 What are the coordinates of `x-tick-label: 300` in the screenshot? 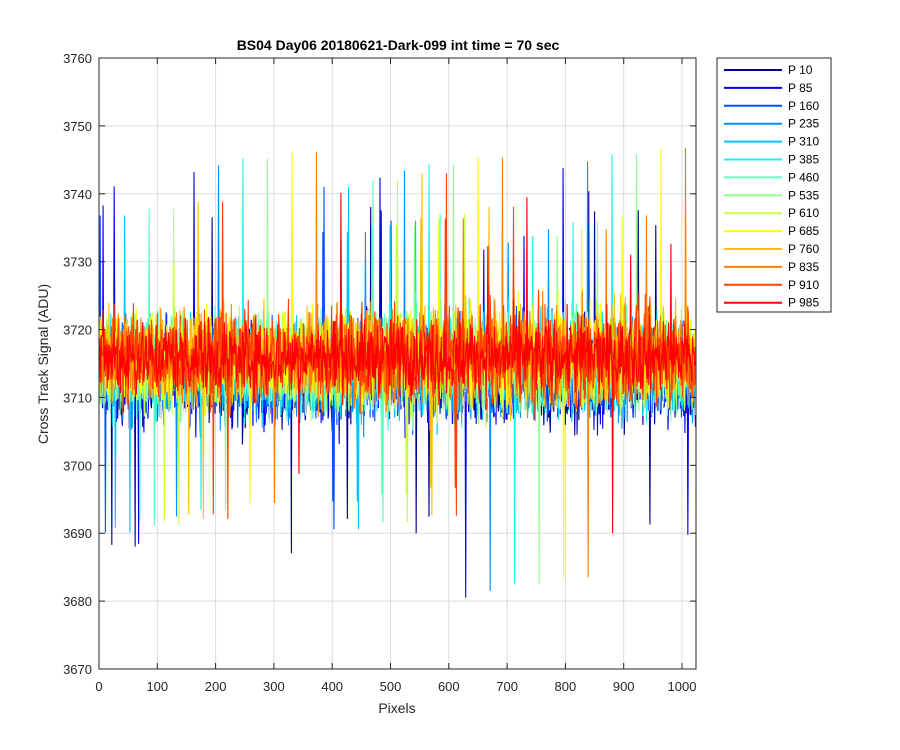 It's located at (274, 686).